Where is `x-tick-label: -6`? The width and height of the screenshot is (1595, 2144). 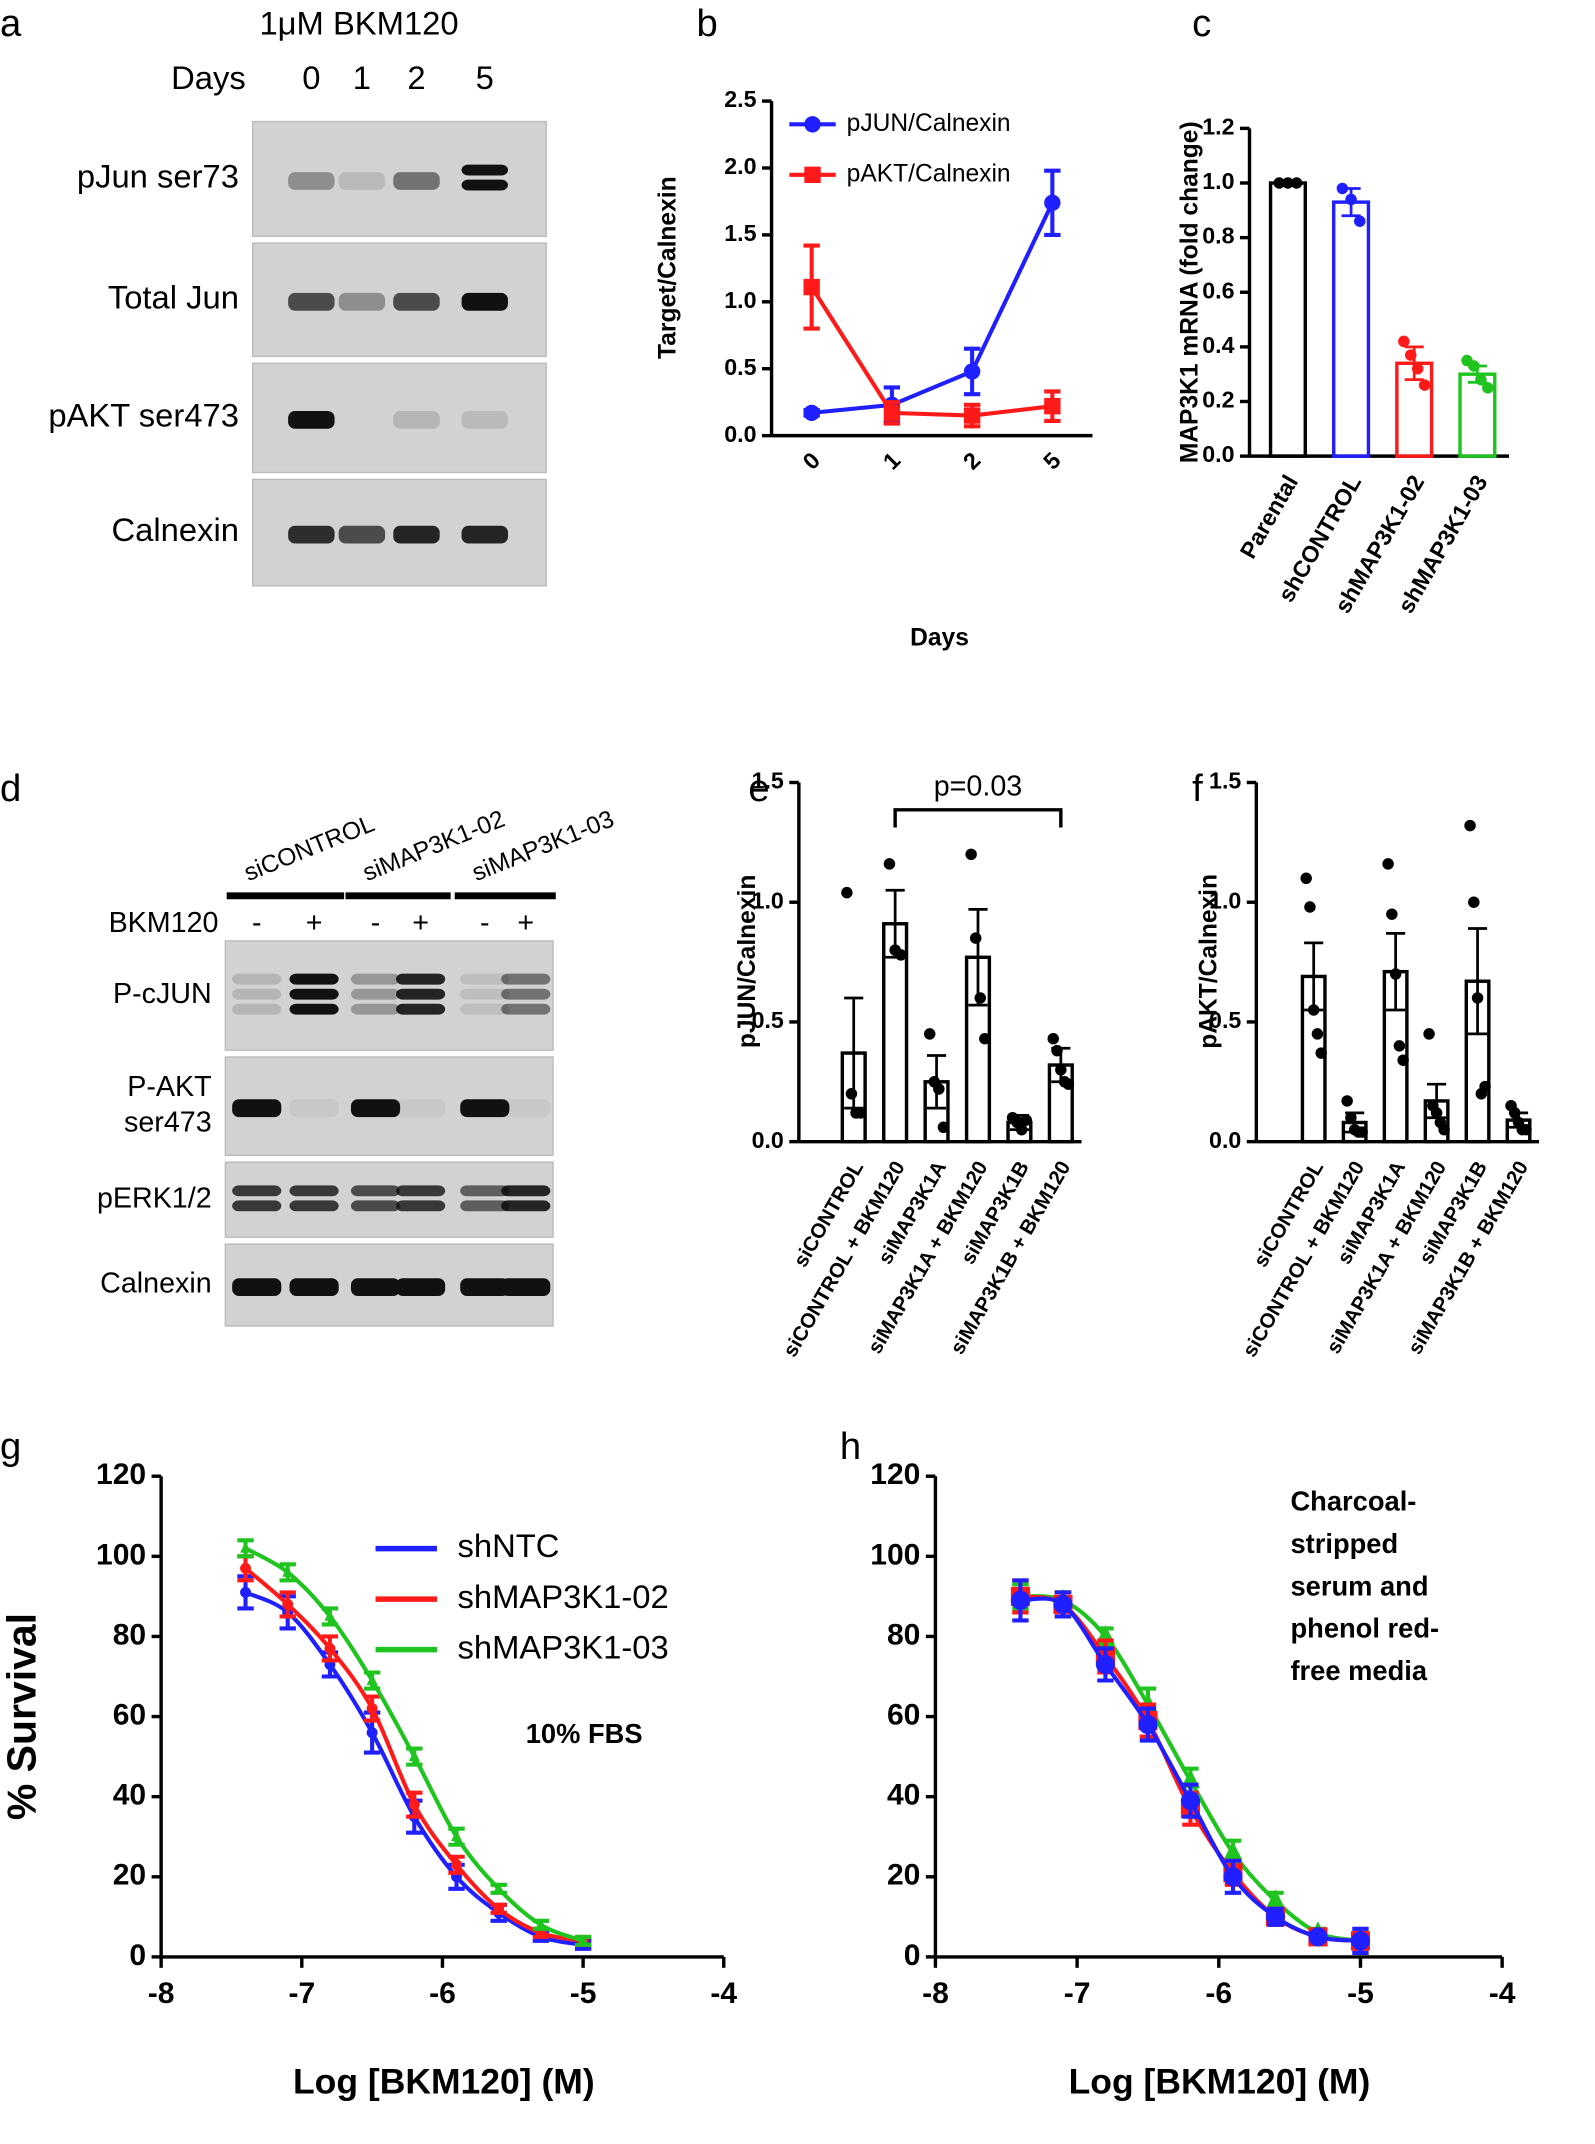 x-tick-label: -6 is located at coordinates (1218, 1993).